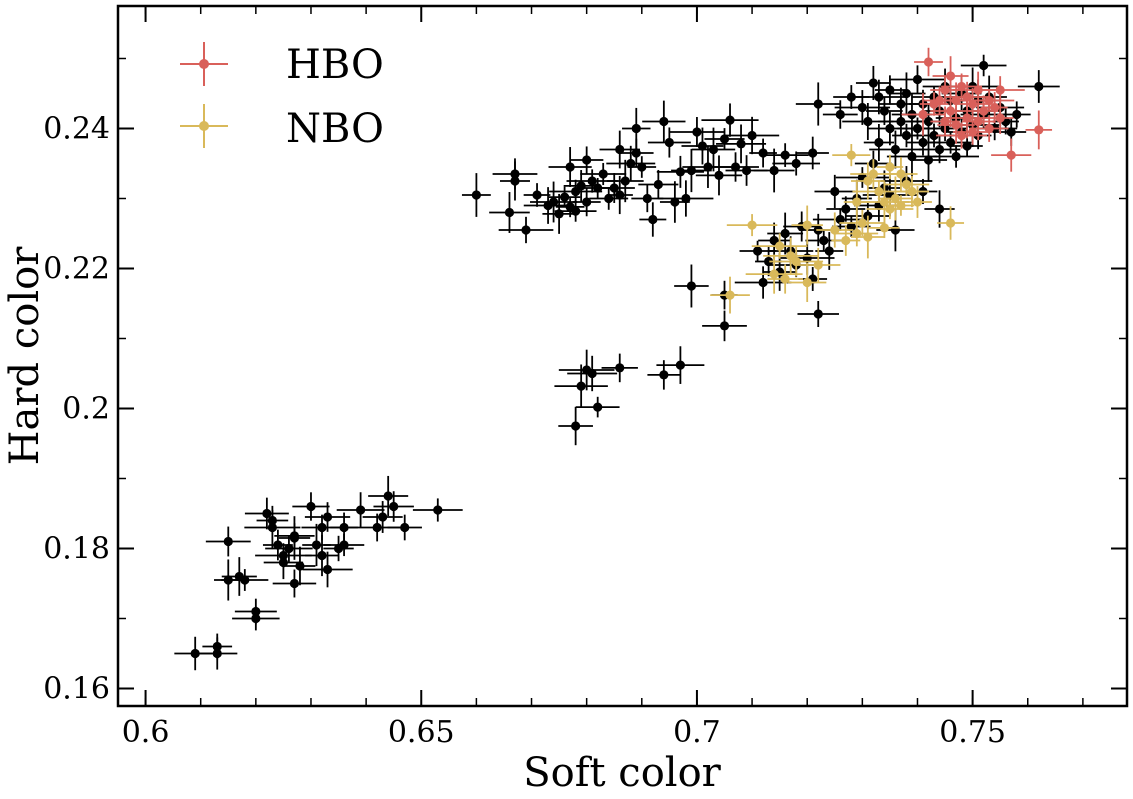 The width and height of the screenshot is (1133, 799). I want to click on legend-entry-nbo: NBO, so click(282, 128).